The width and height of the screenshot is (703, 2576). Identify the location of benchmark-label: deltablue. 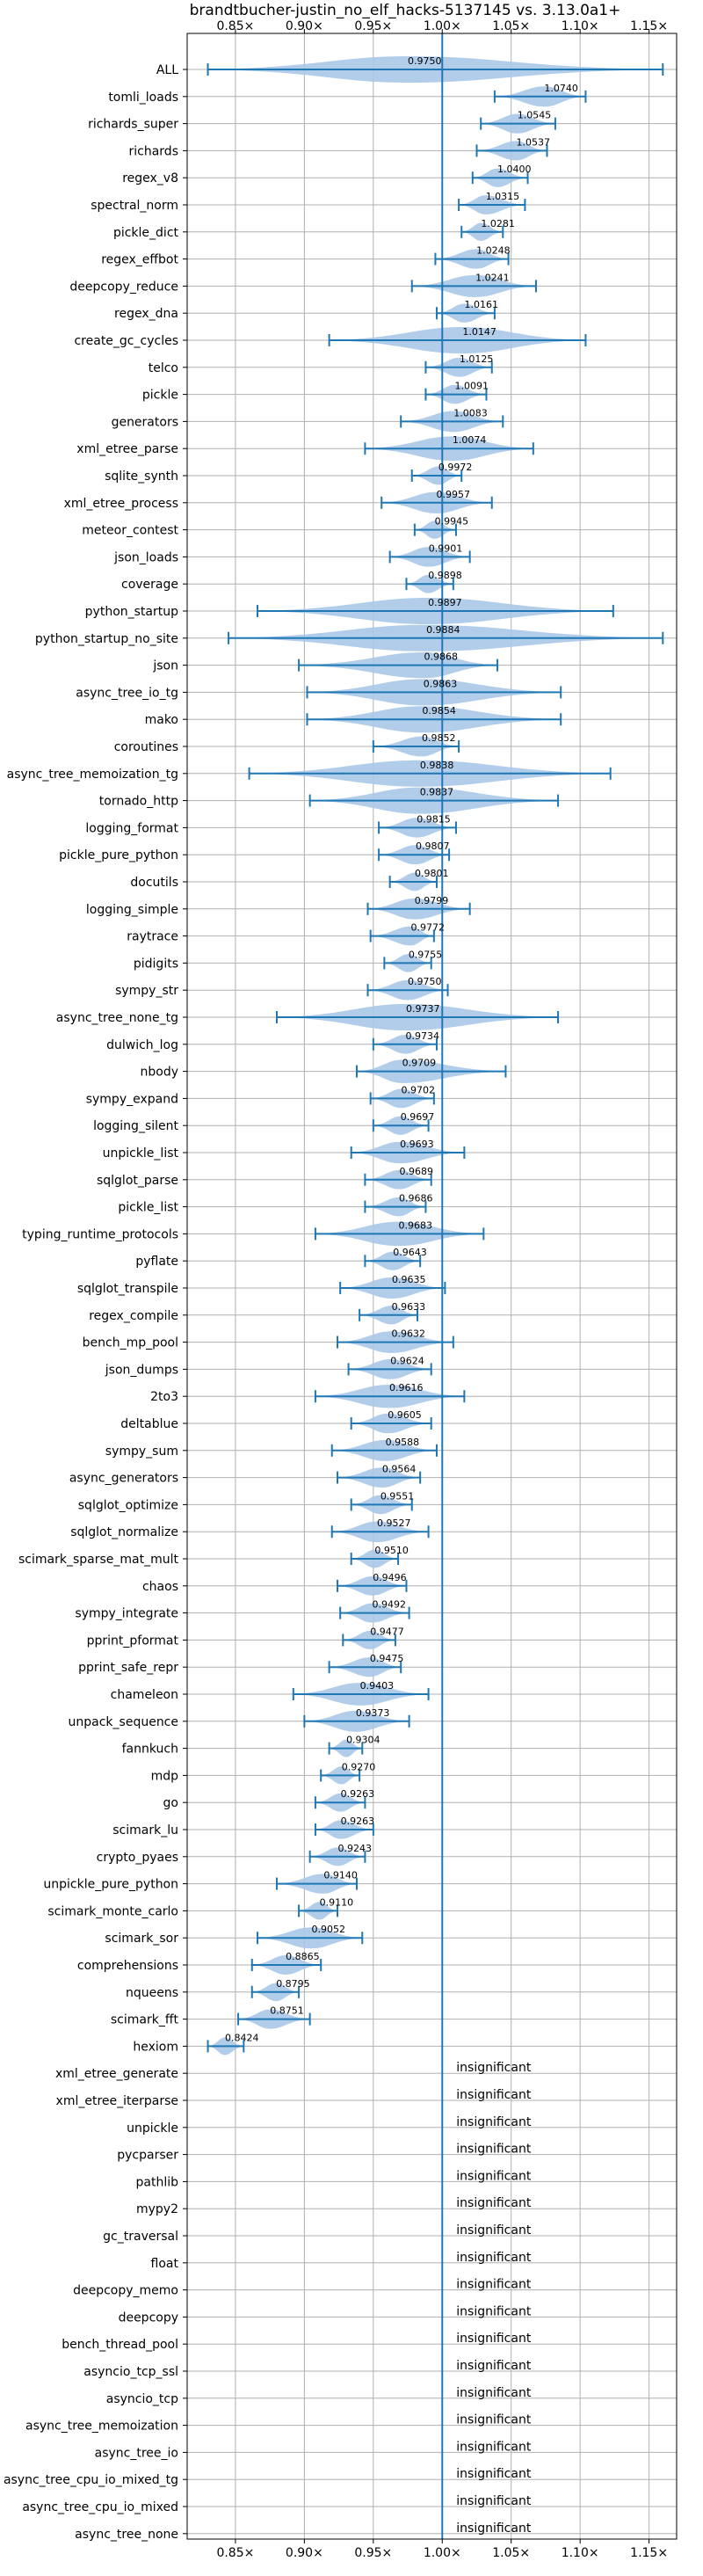
(149, 1424).